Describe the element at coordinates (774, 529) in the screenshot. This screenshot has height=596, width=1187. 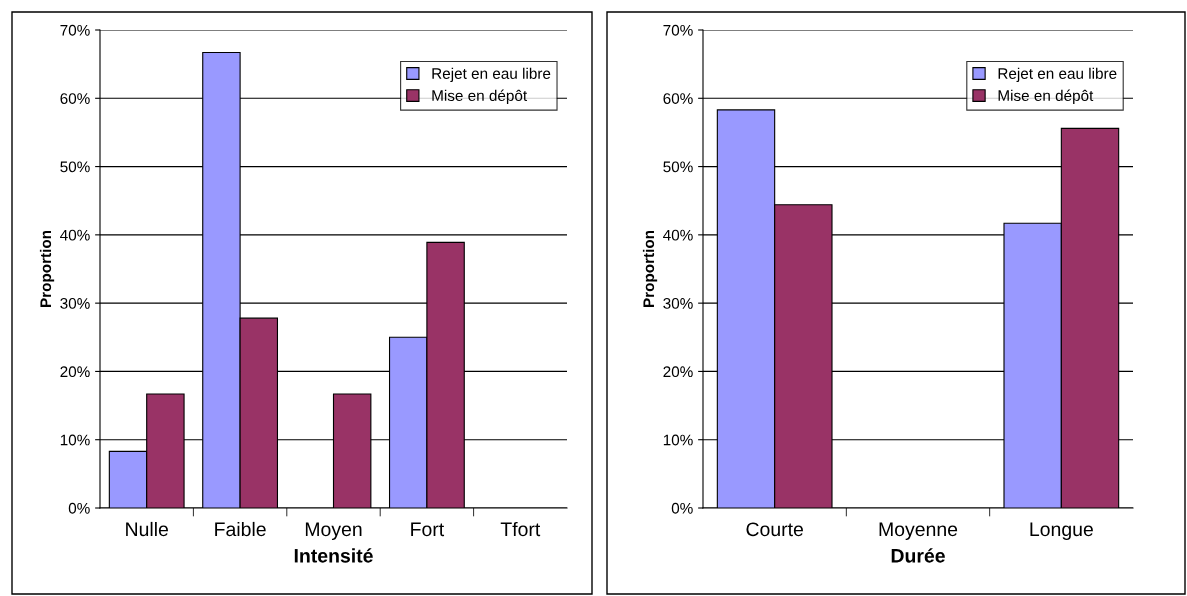
I see `x-tick-label: Courte` at that location.